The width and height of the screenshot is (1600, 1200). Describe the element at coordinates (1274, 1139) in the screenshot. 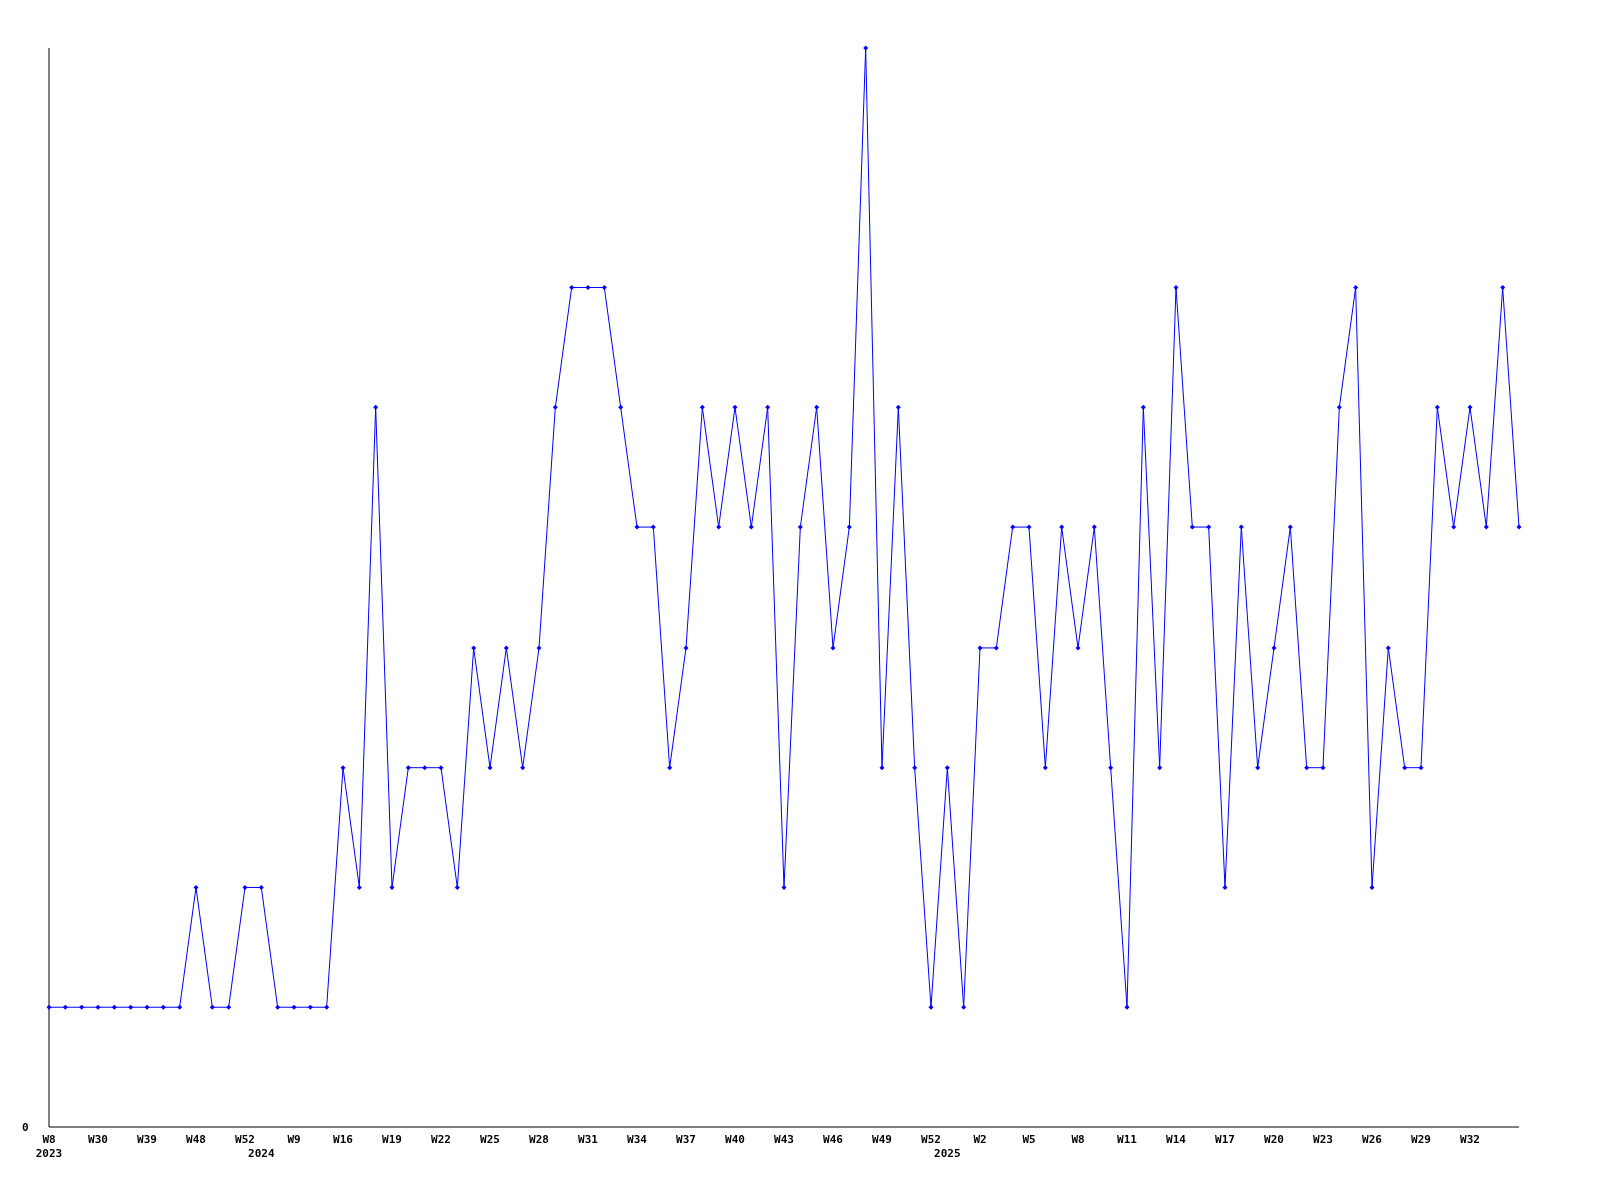

I see `x-tick-label: W20` at that location.